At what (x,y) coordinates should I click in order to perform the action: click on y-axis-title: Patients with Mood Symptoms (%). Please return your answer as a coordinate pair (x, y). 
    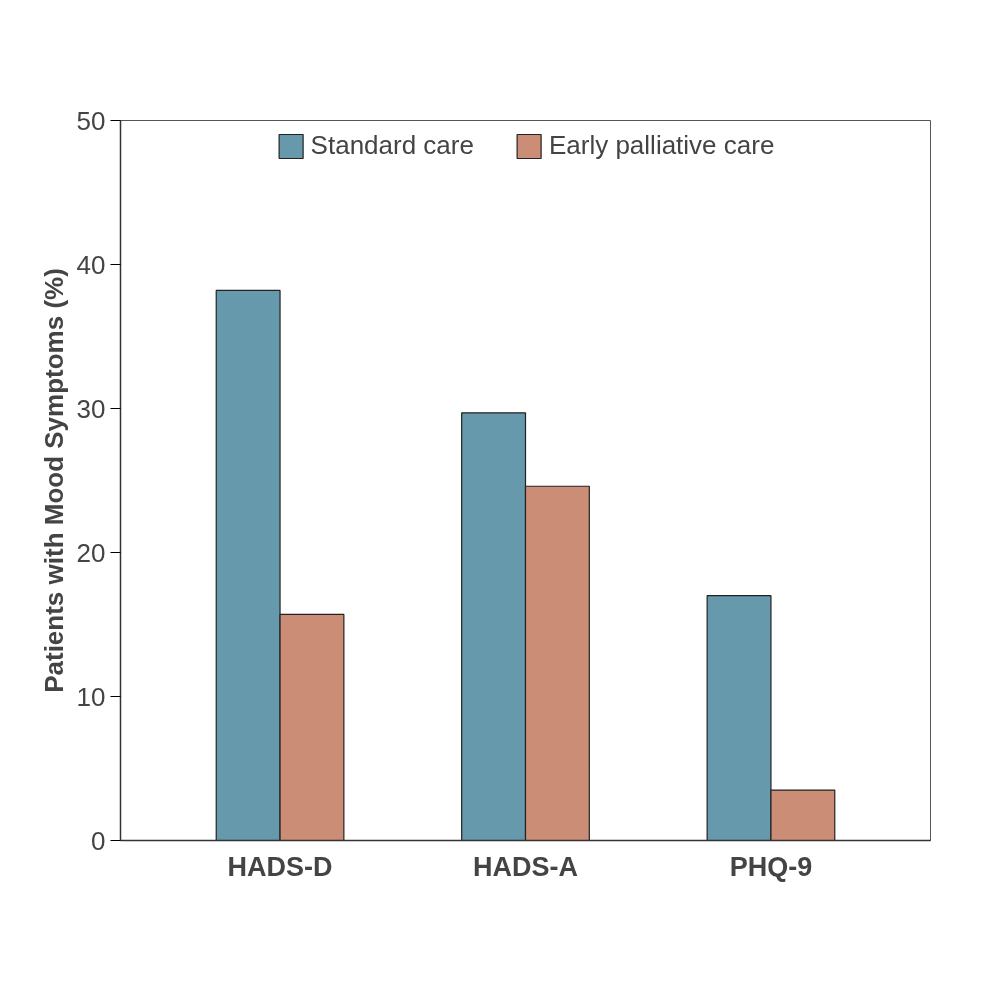
    Looking at the image, I should click on (53, 480).